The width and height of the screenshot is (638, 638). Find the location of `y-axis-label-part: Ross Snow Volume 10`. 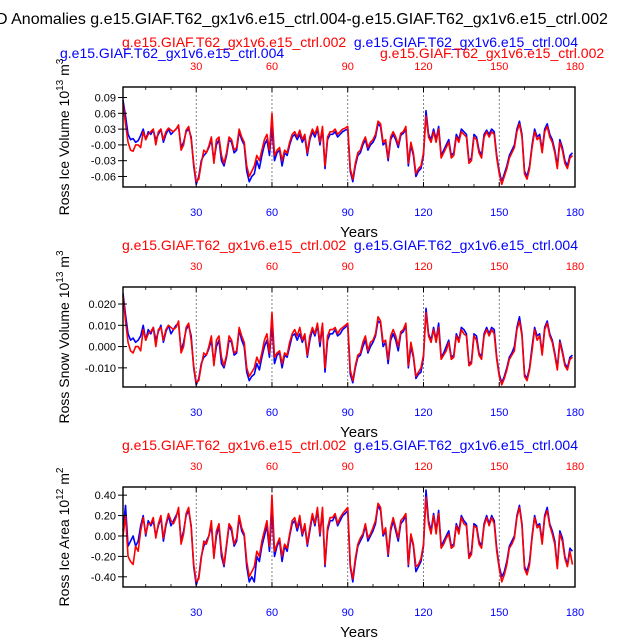

y-axis-label-part: Ross Snow Volume 10 is located at coordinates (64, 352).